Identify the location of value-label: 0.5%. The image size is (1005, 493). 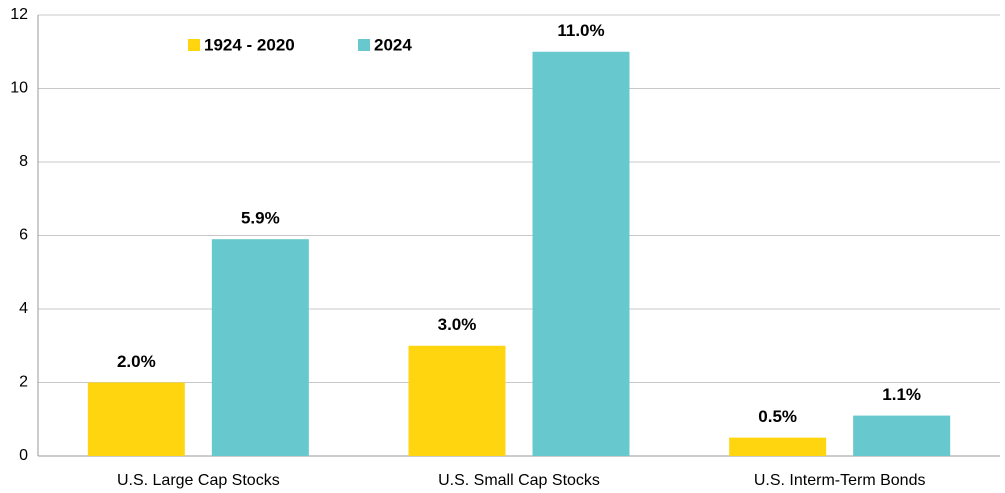
(777, 416).